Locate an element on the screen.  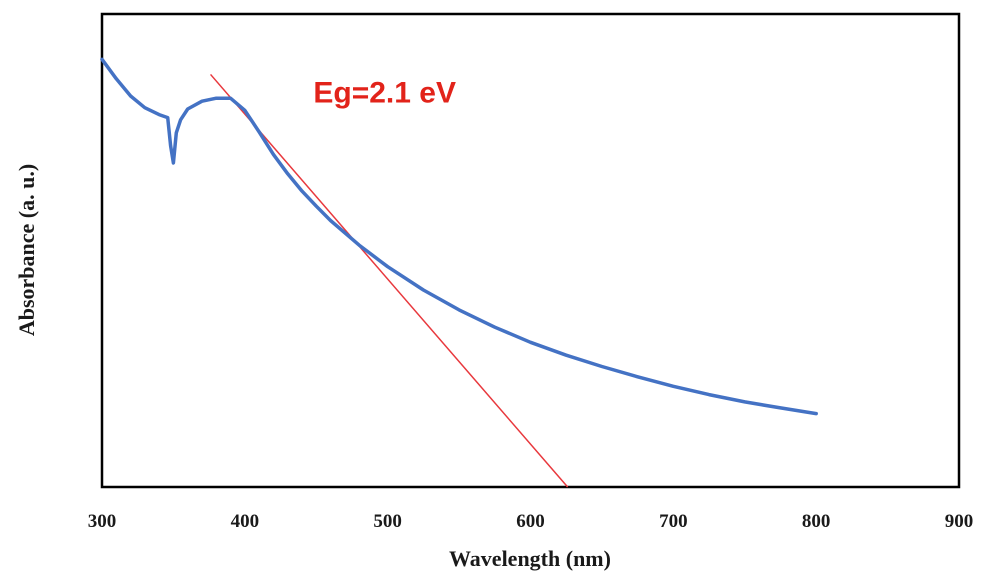
x-tick-label-700: 700 is located at coordinates (673, 521).